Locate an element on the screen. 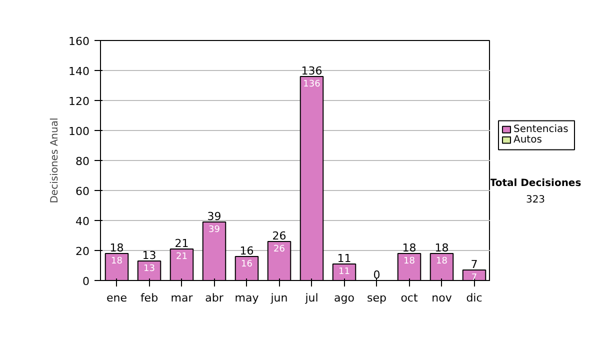 The image size is (600, 340). total-label: 13 is located at coordinates (149, 255).